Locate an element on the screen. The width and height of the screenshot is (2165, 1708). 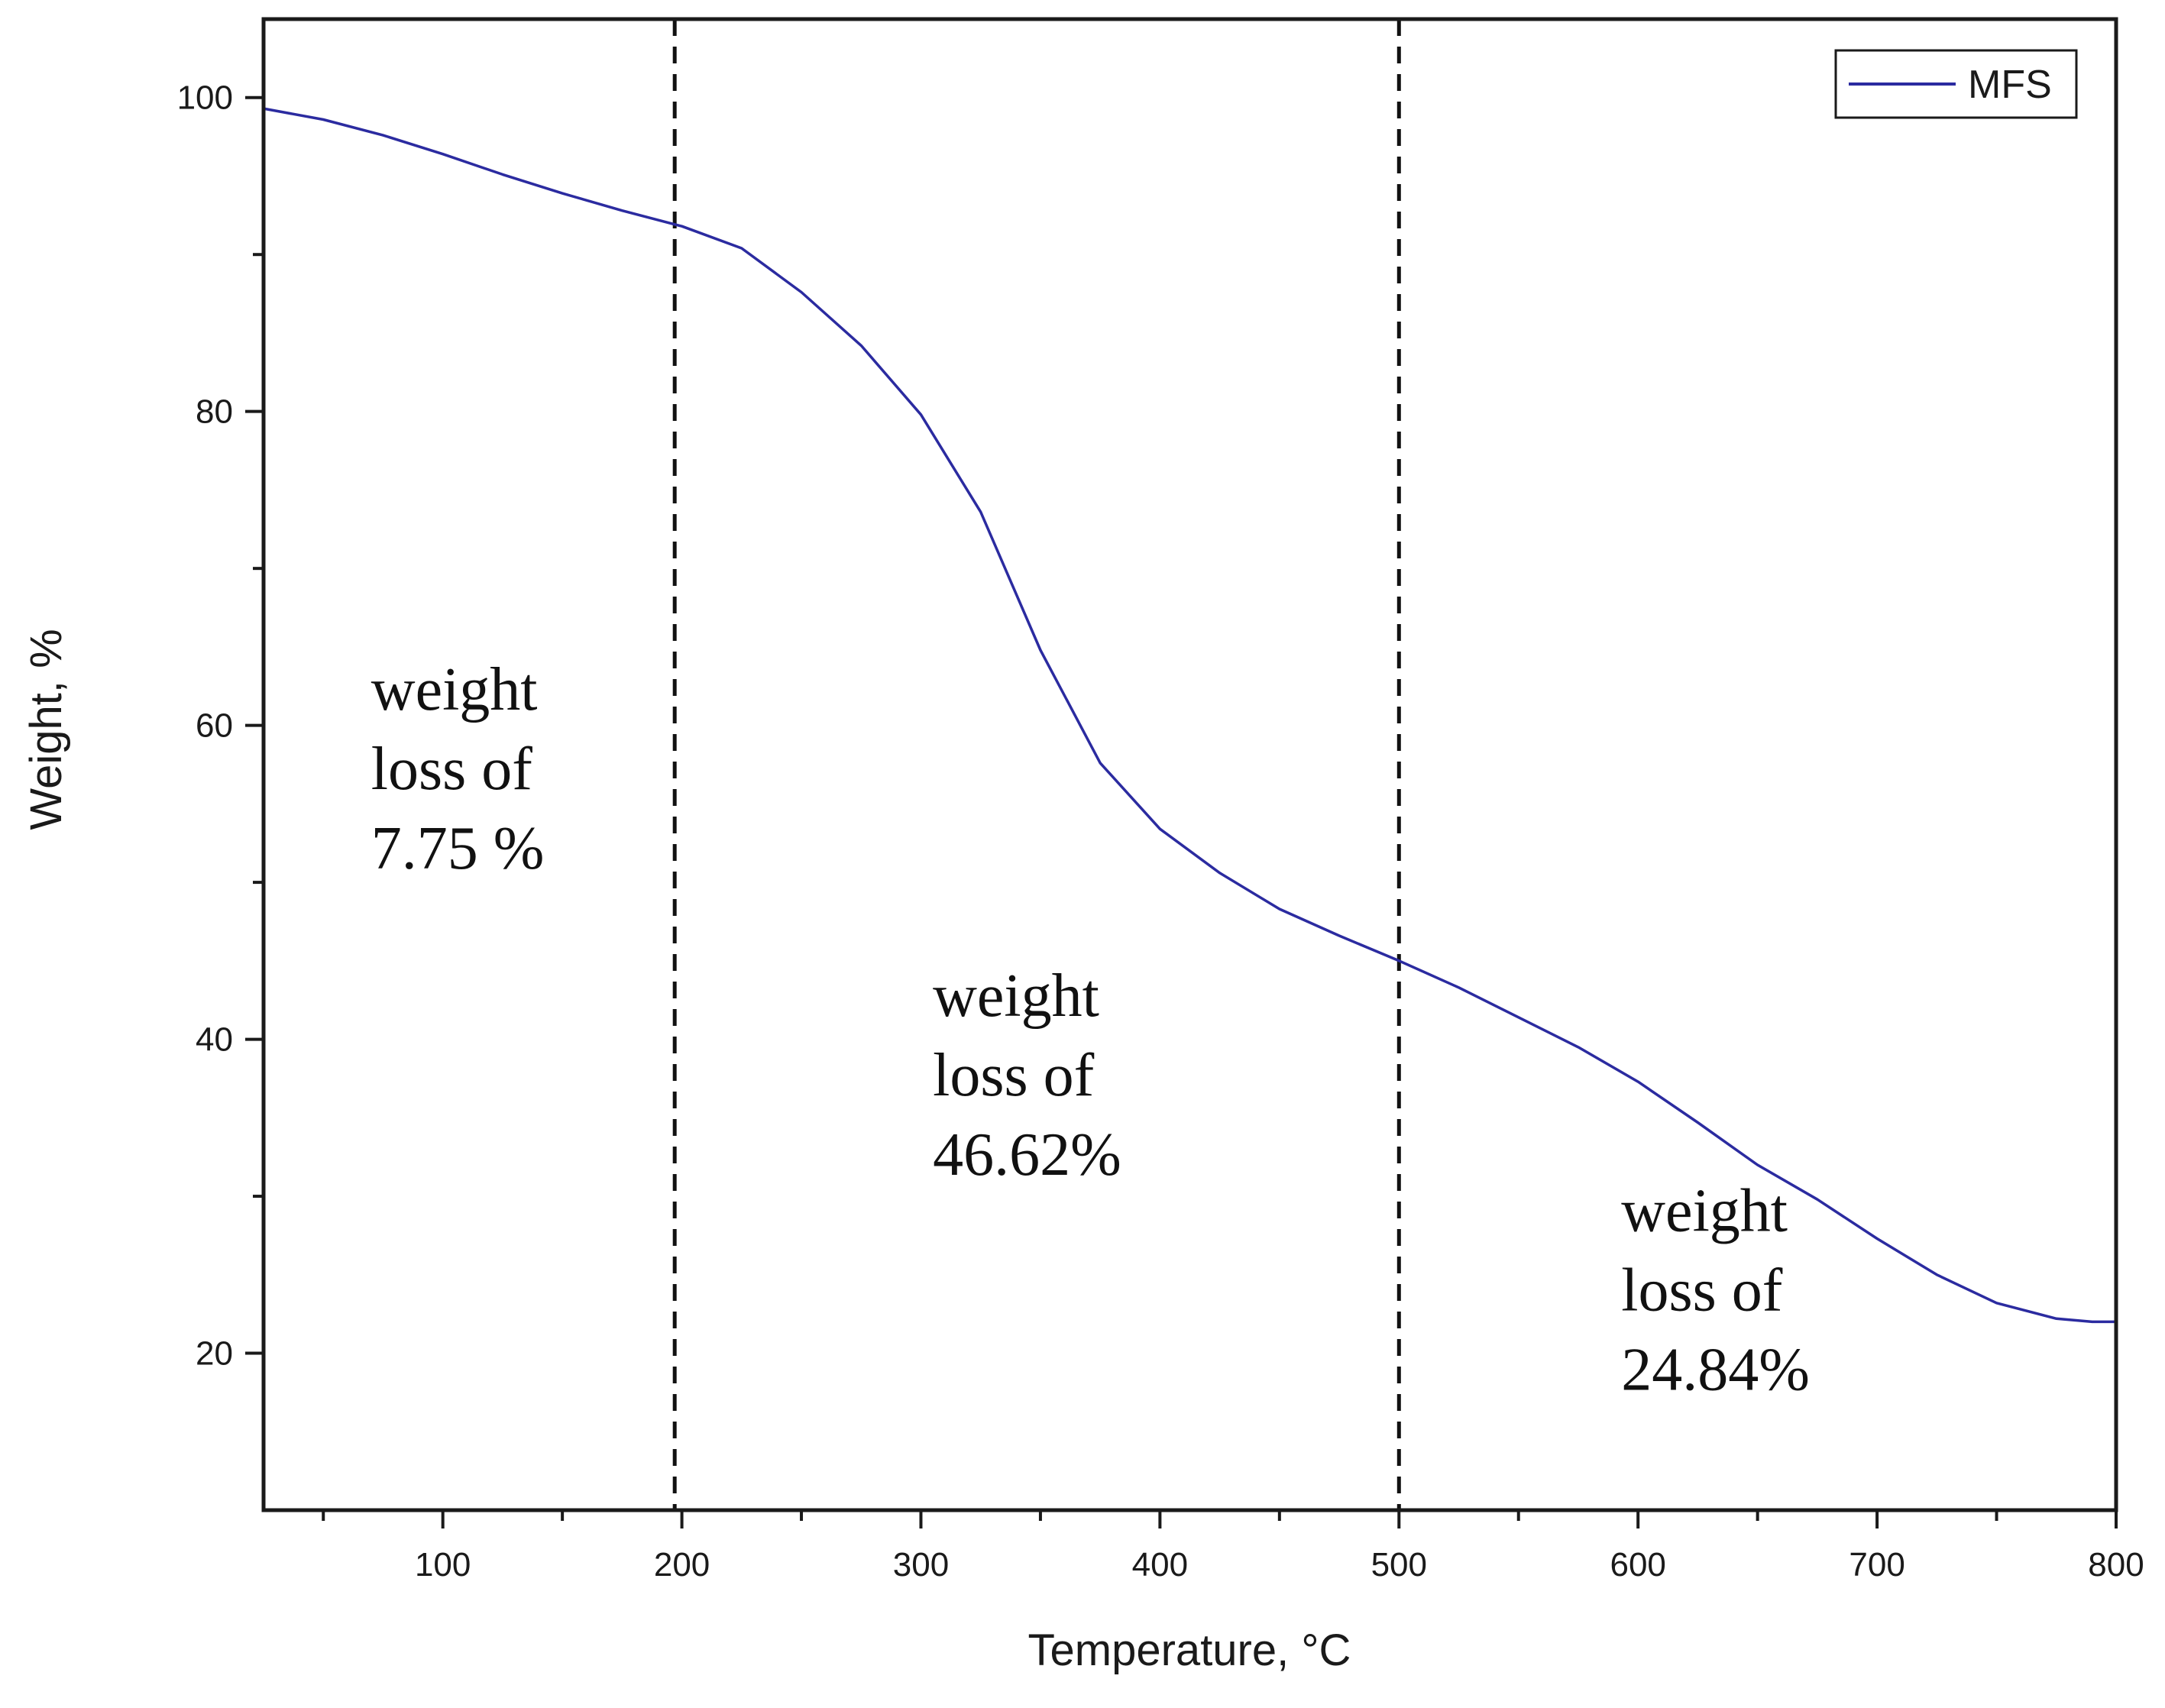
y-tick-label: 80 is located at coordinates (214, 412).